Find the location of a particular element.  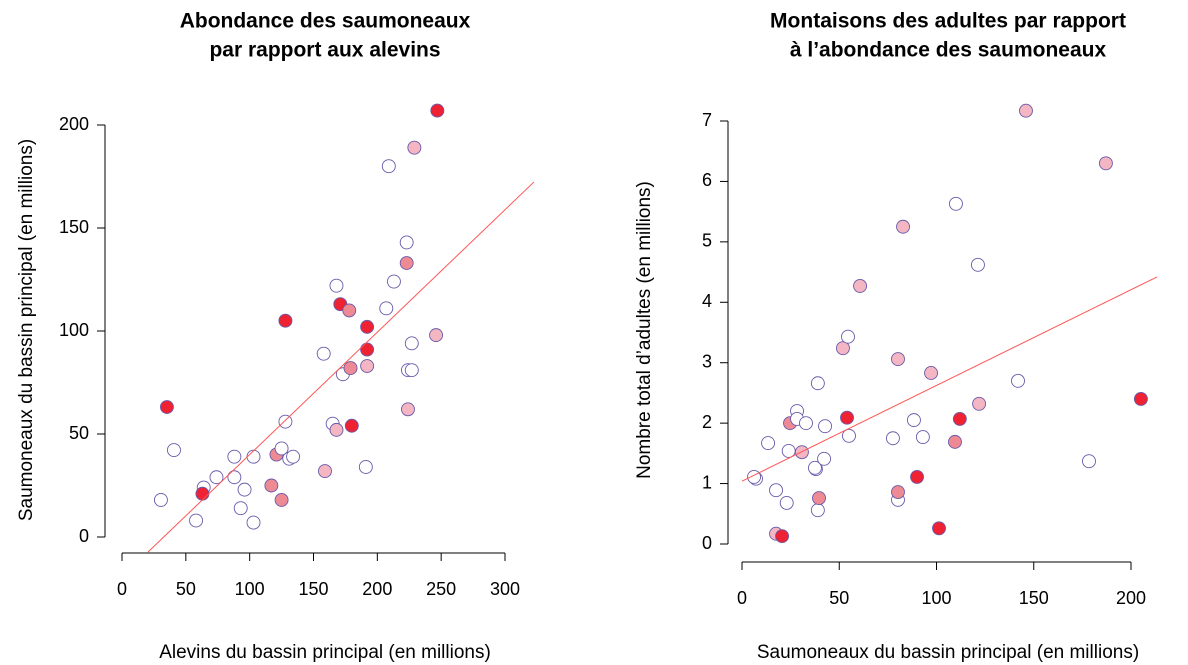

y-tick-label: 7 is located at coordinates (707, 120).